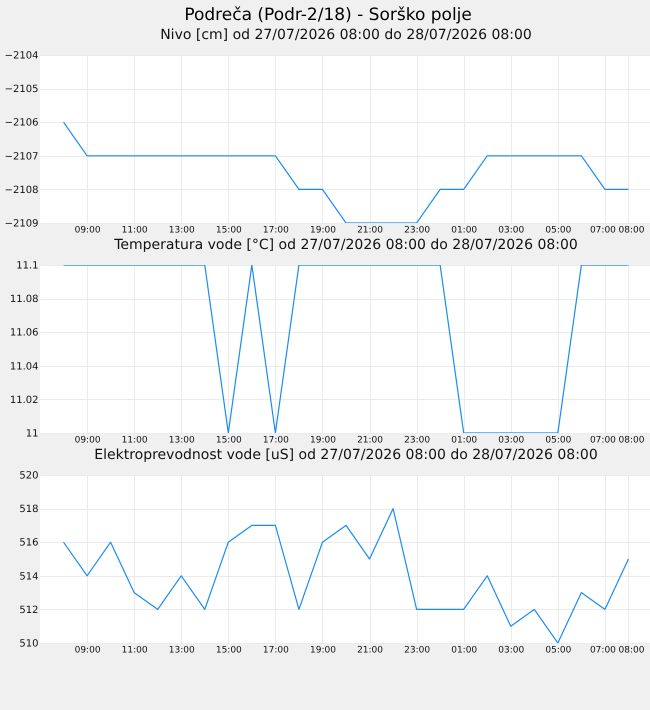 The height and width of the screenshot is (710, 650). Describe the element at coordinates (24, 300) in the screenshot. I see `y-tick-label: 11.08` at that location.